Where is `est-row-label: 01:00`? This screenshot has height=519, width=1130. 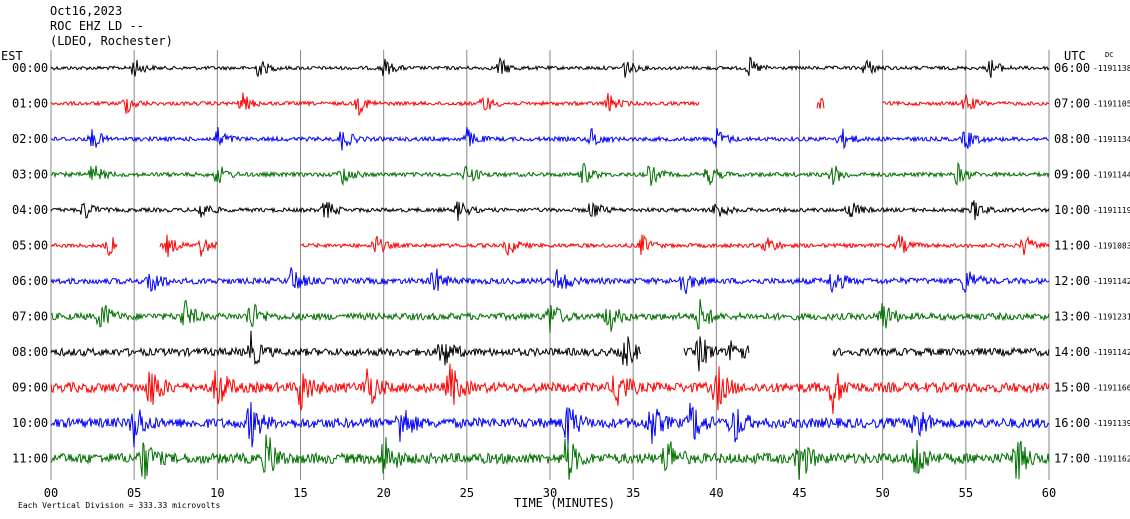 est-row-label: 01:00 is located at coordinates (30, 104).